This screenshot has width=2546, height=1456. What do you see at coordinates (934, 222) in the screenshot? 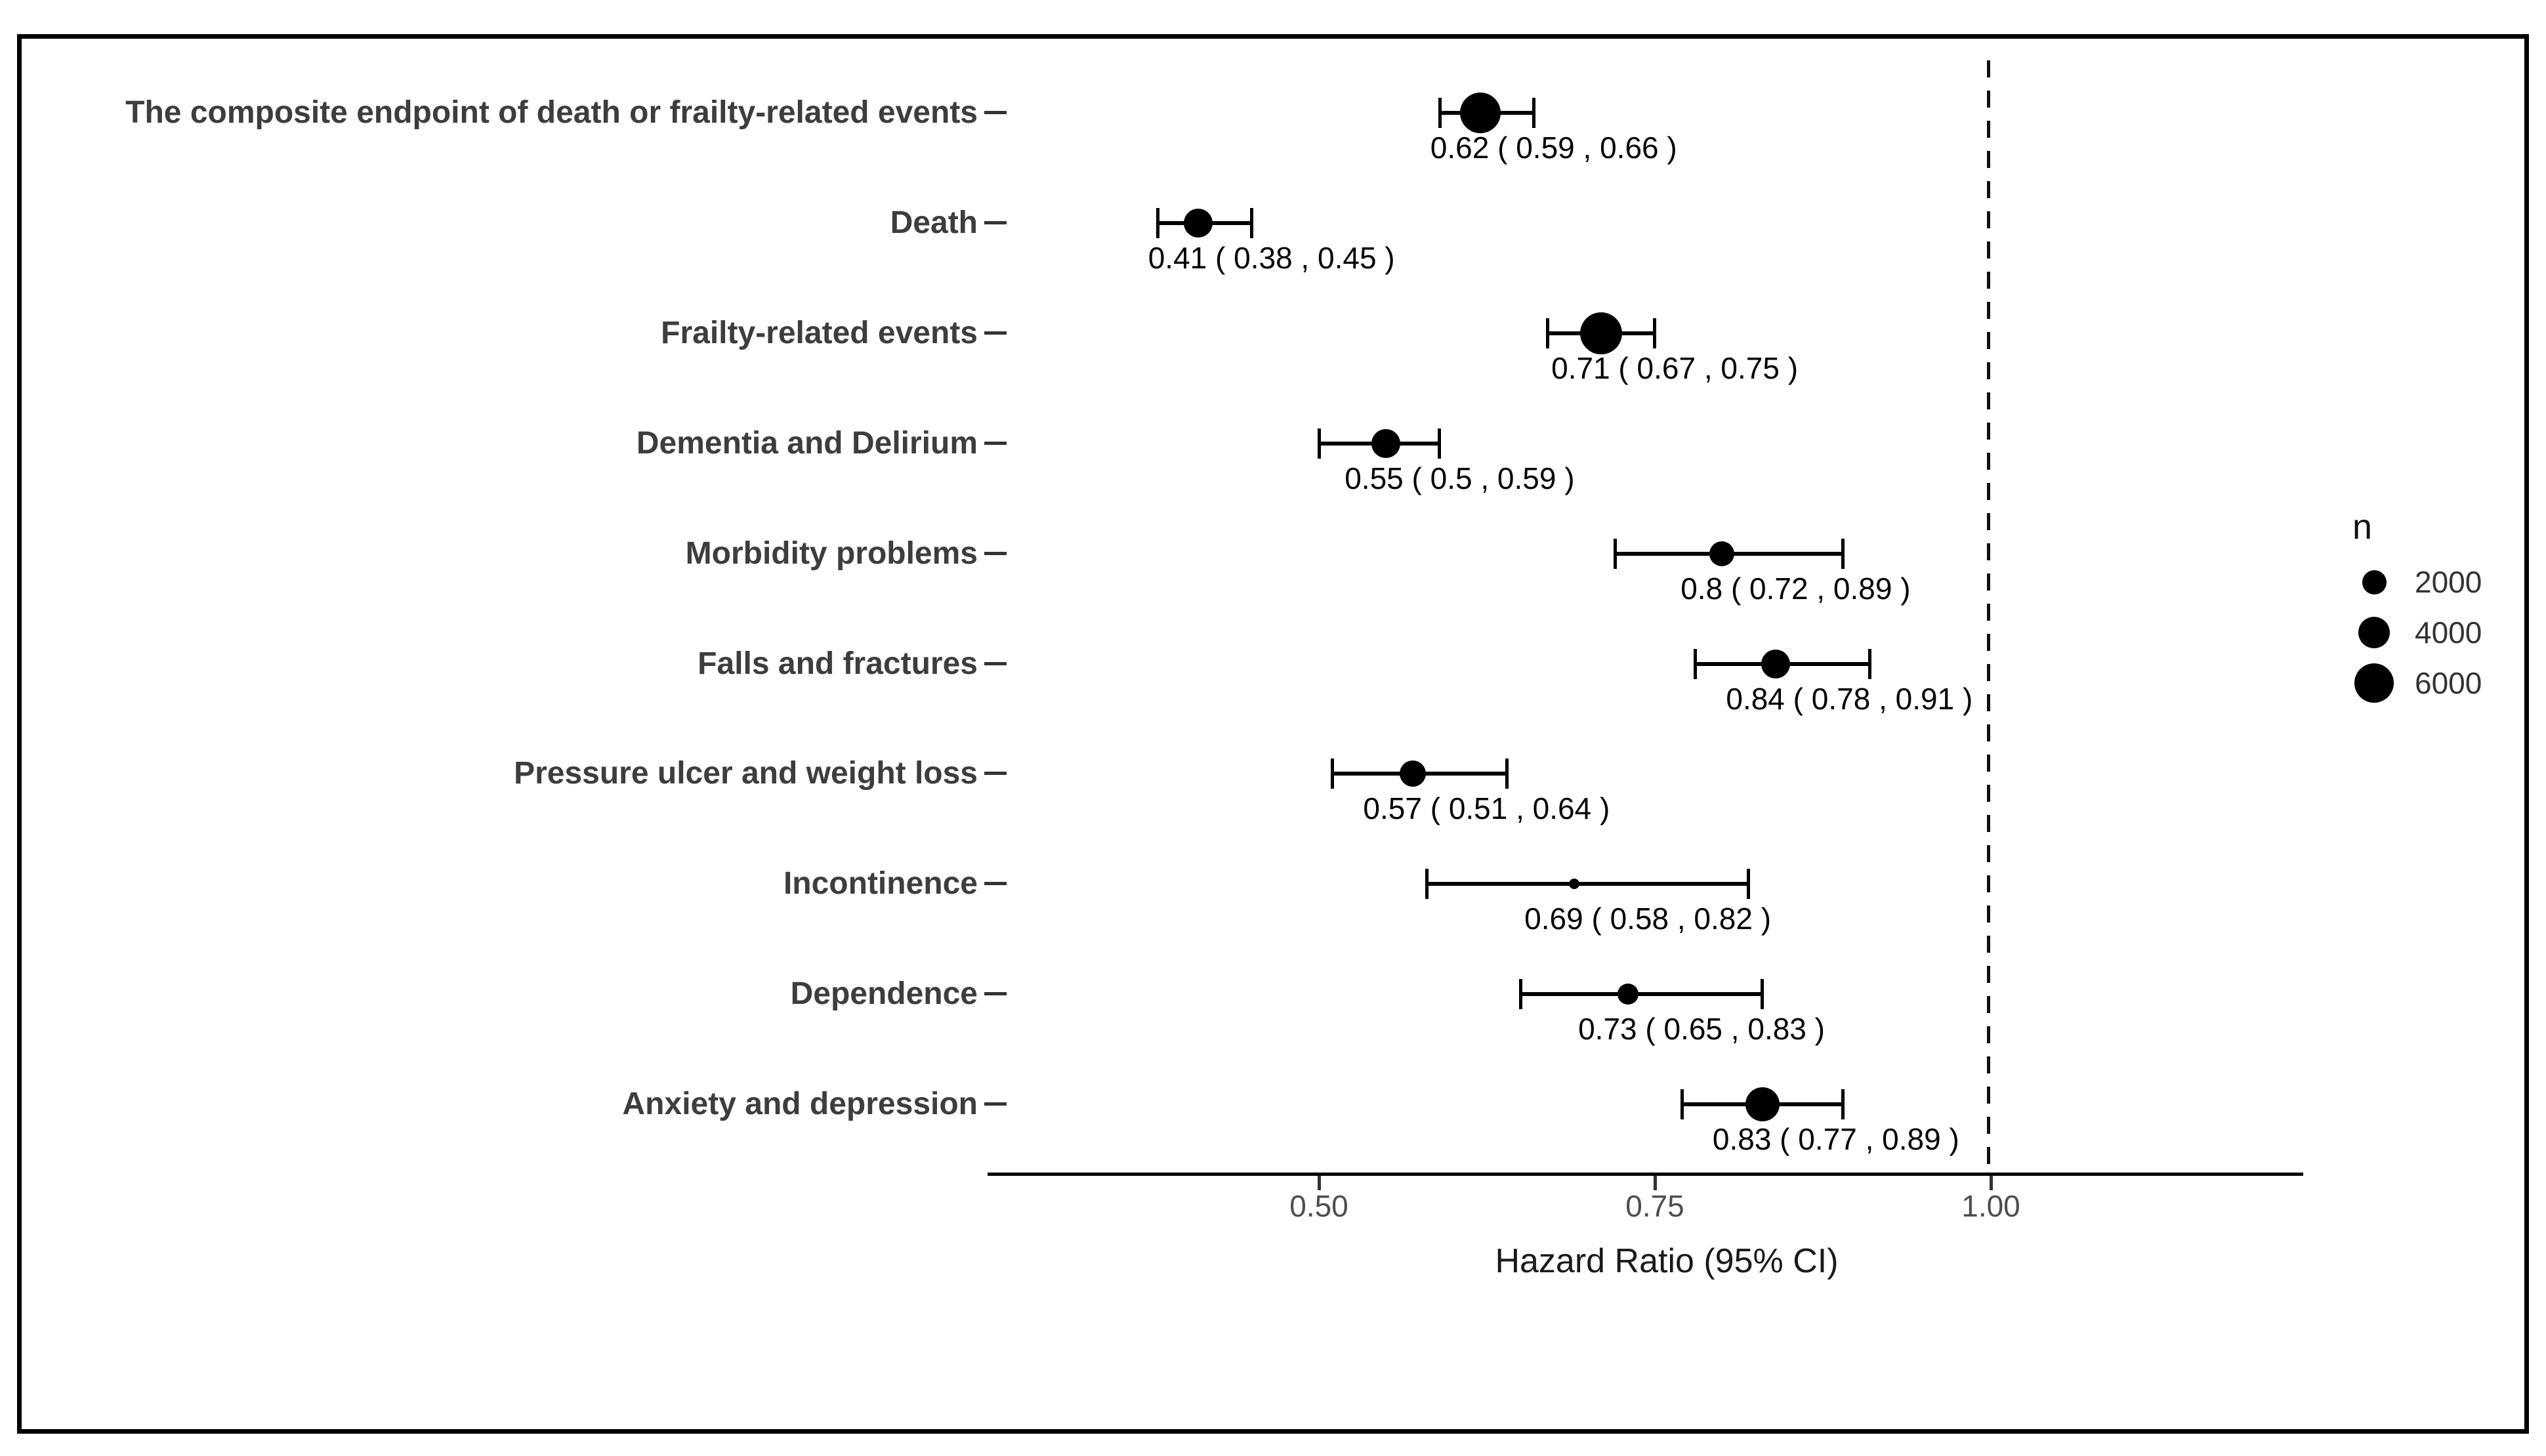
I see `category-label: Death` at bounding box center [934, 222].